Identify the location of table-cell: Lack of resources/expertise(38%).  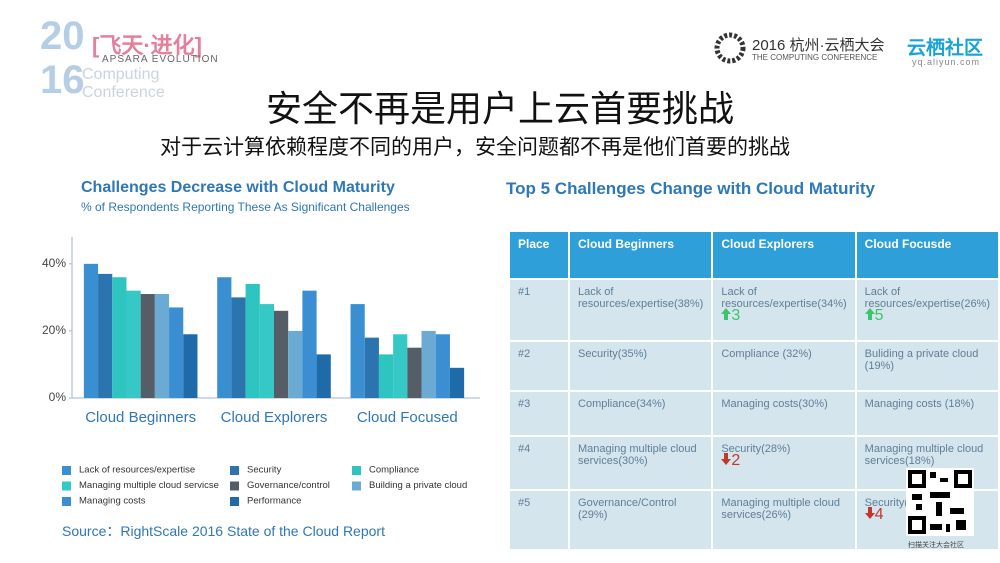
(641, 310).